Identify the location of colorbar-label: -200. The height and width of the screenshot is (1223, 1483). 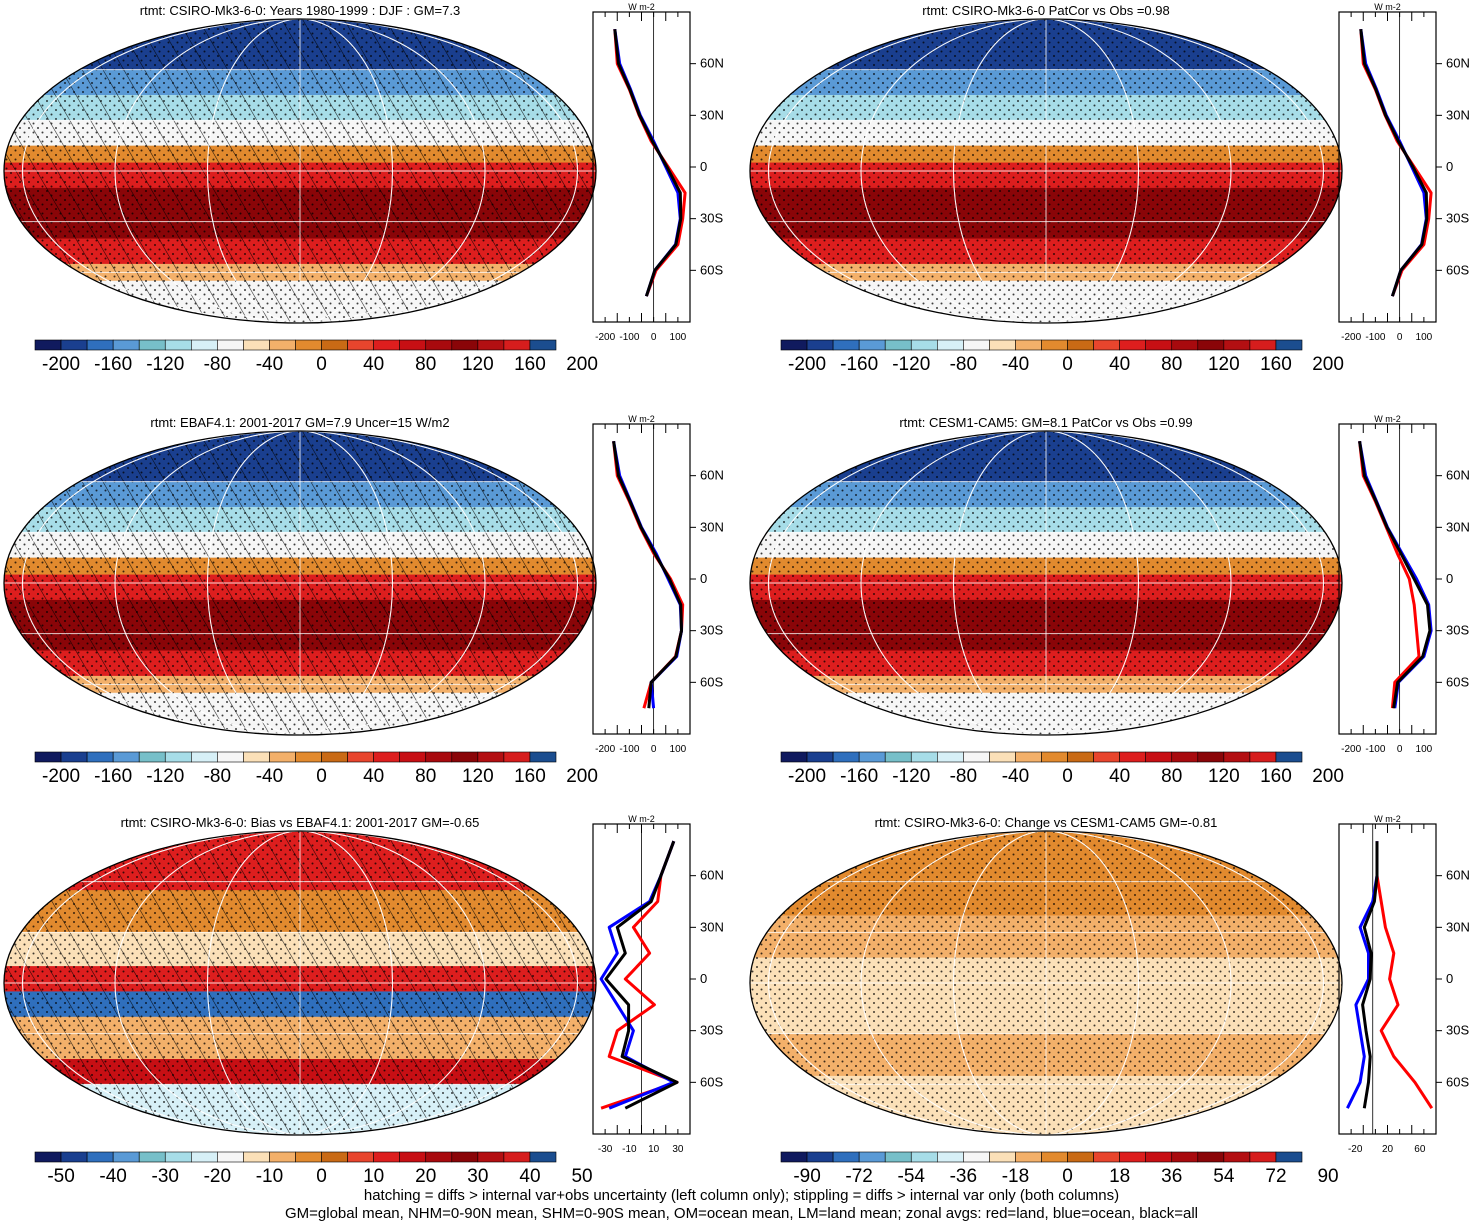
(807, 776).